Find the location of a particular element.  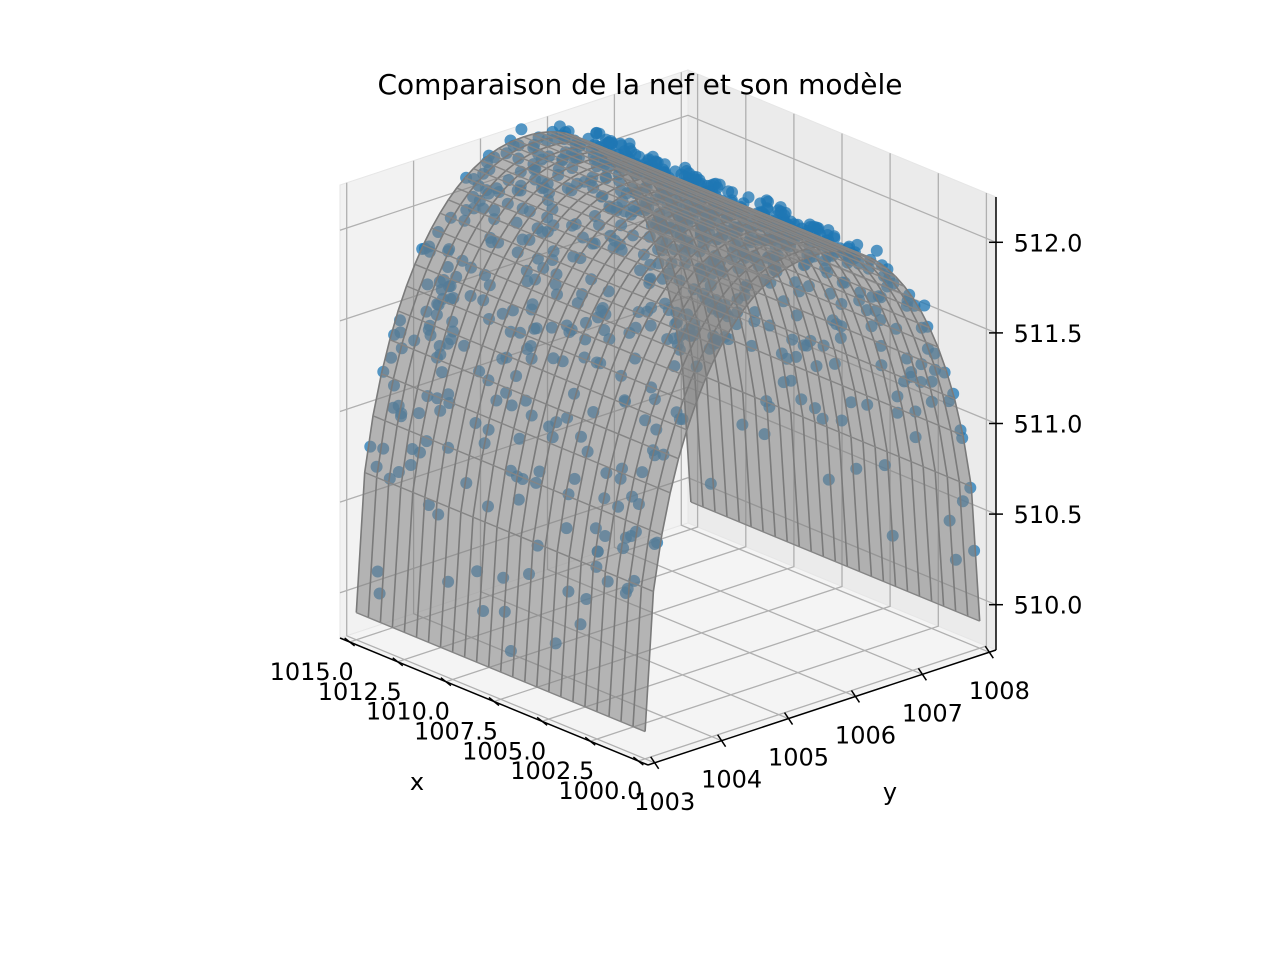

x-tick is located at coordinates (494, 701).